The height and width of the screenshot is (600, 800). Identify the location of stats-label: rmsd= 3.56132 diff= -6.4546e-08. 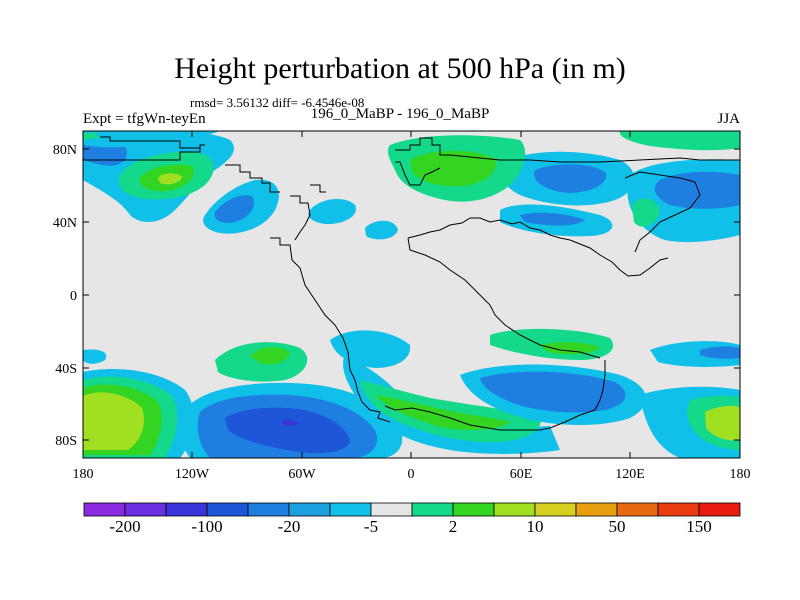
(277, 102).